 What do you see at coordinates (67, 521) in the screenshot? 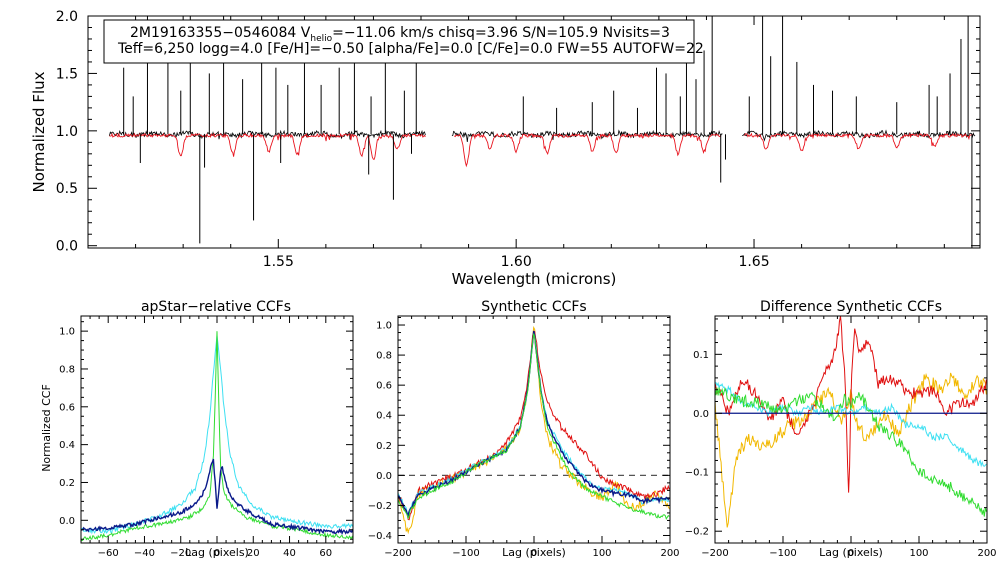
I see `apstar-ccf-y-tick-label: 0.0` at bounding box center [67, 521].